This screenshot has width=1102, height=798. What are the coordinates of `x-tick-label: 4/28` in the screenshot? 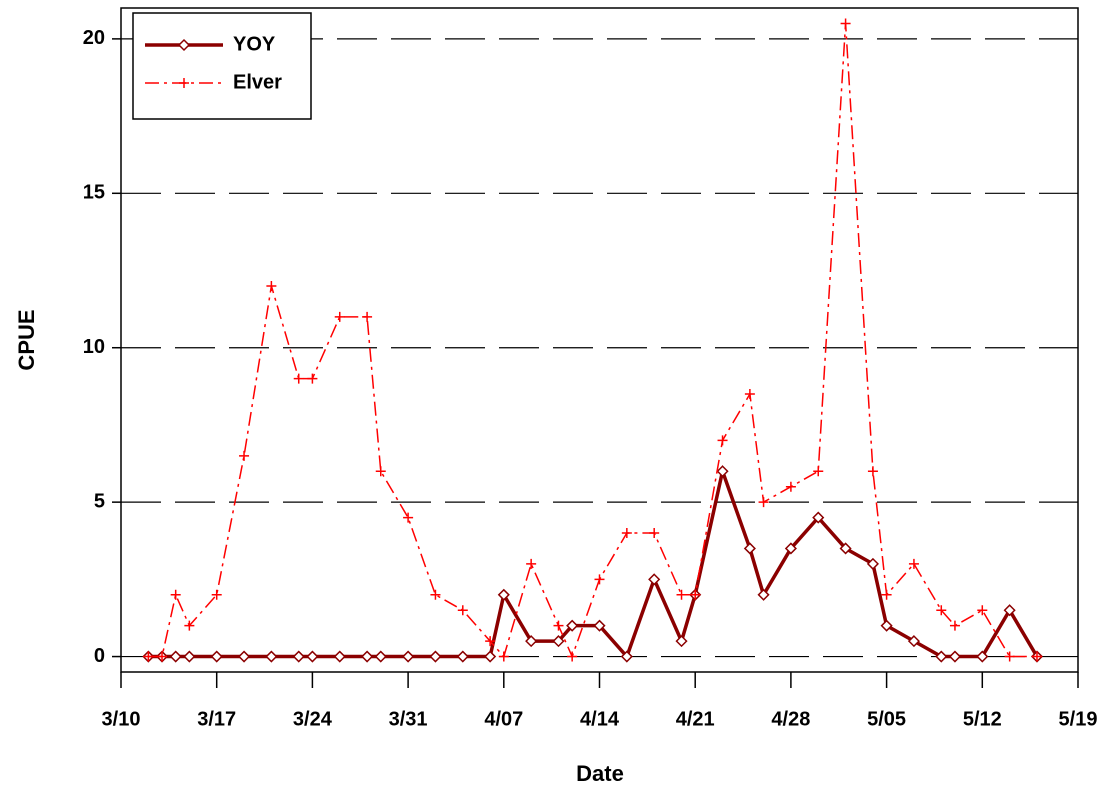 It's located at (790, 719).